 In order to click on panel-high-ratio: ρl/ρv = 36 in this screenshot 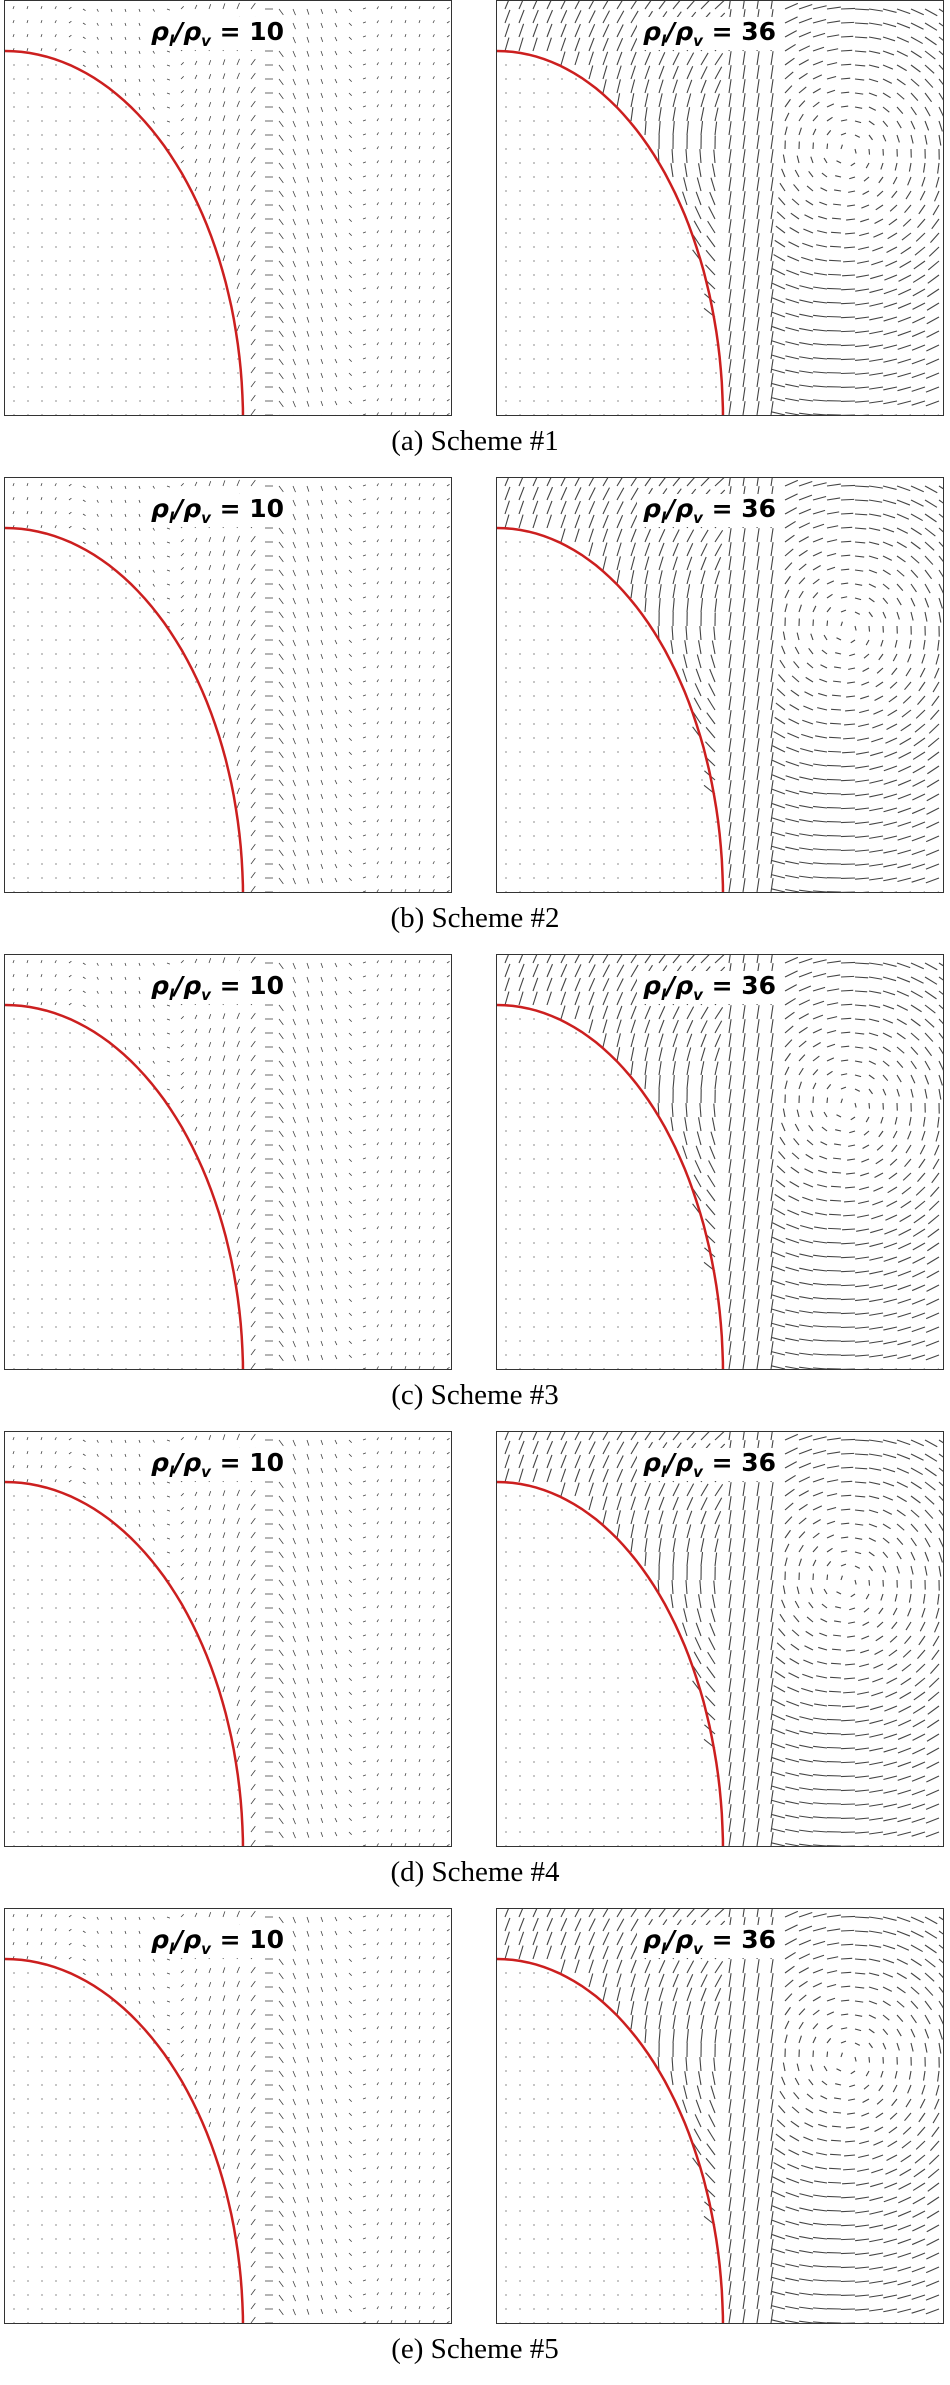, I will do `click(720, 685)`.